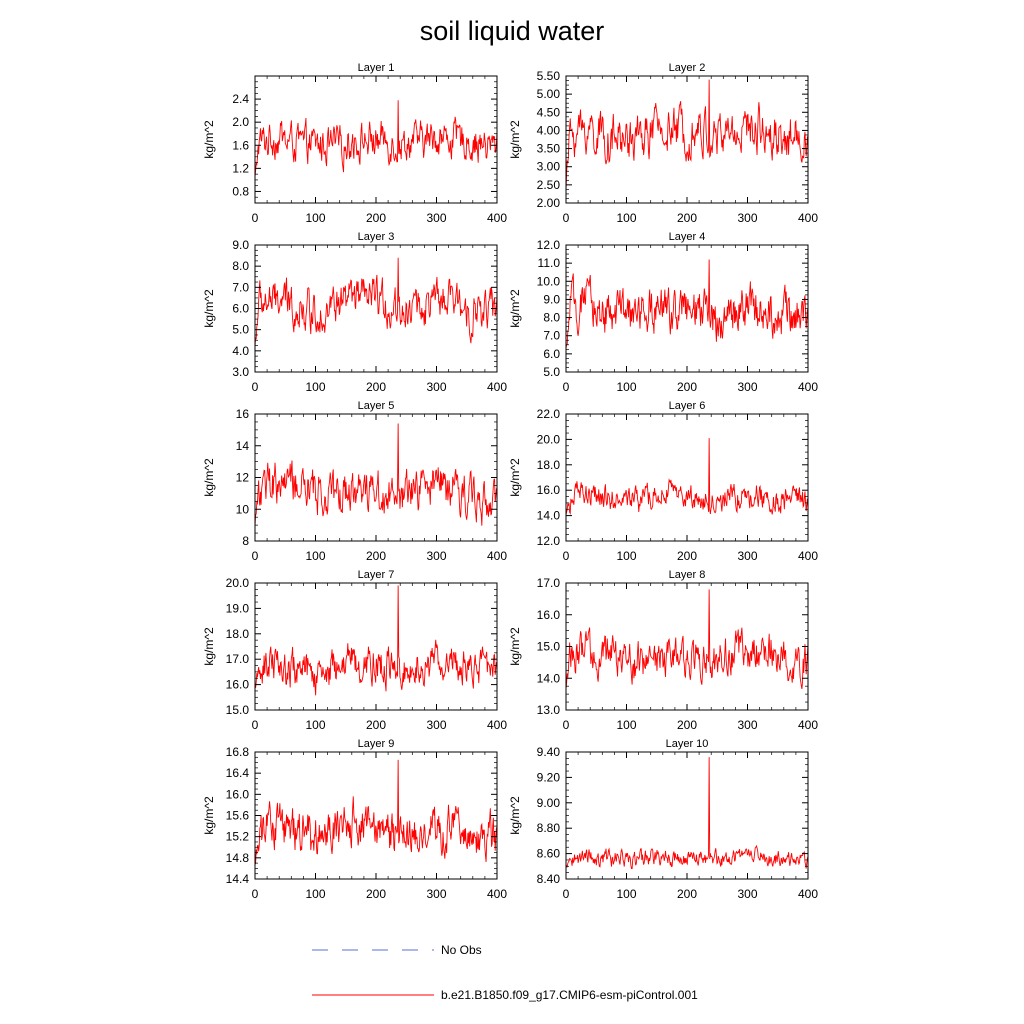  I want to click on y-tick-label: 22.0, so click(549, 414).